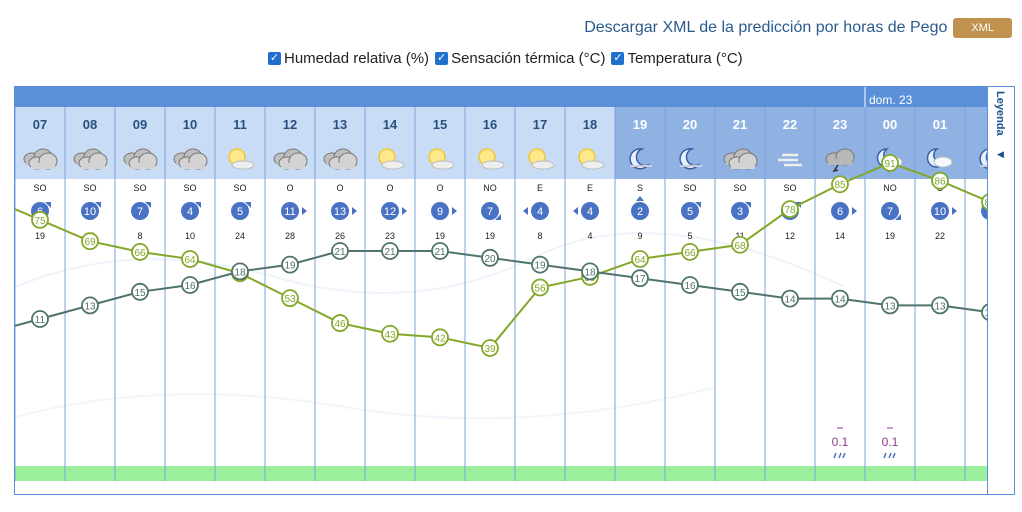 The width and height of the screenshot is (1022, 512). Describe the element at coordinates (90, 124) in the screenshot. I see `hour-label: 08` at that location.